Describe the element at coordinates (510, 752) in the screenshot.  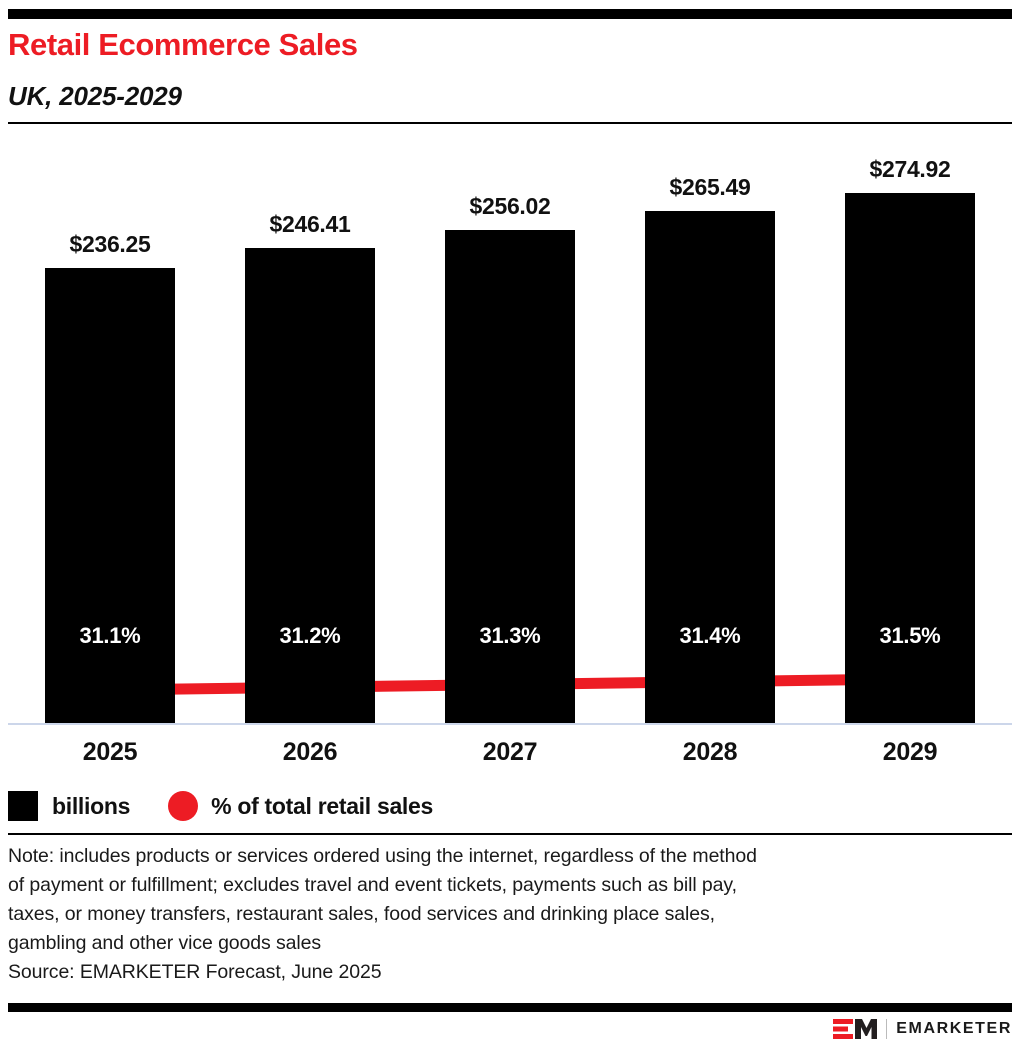
I see `x-axis-label-2027: 2027` at that location.